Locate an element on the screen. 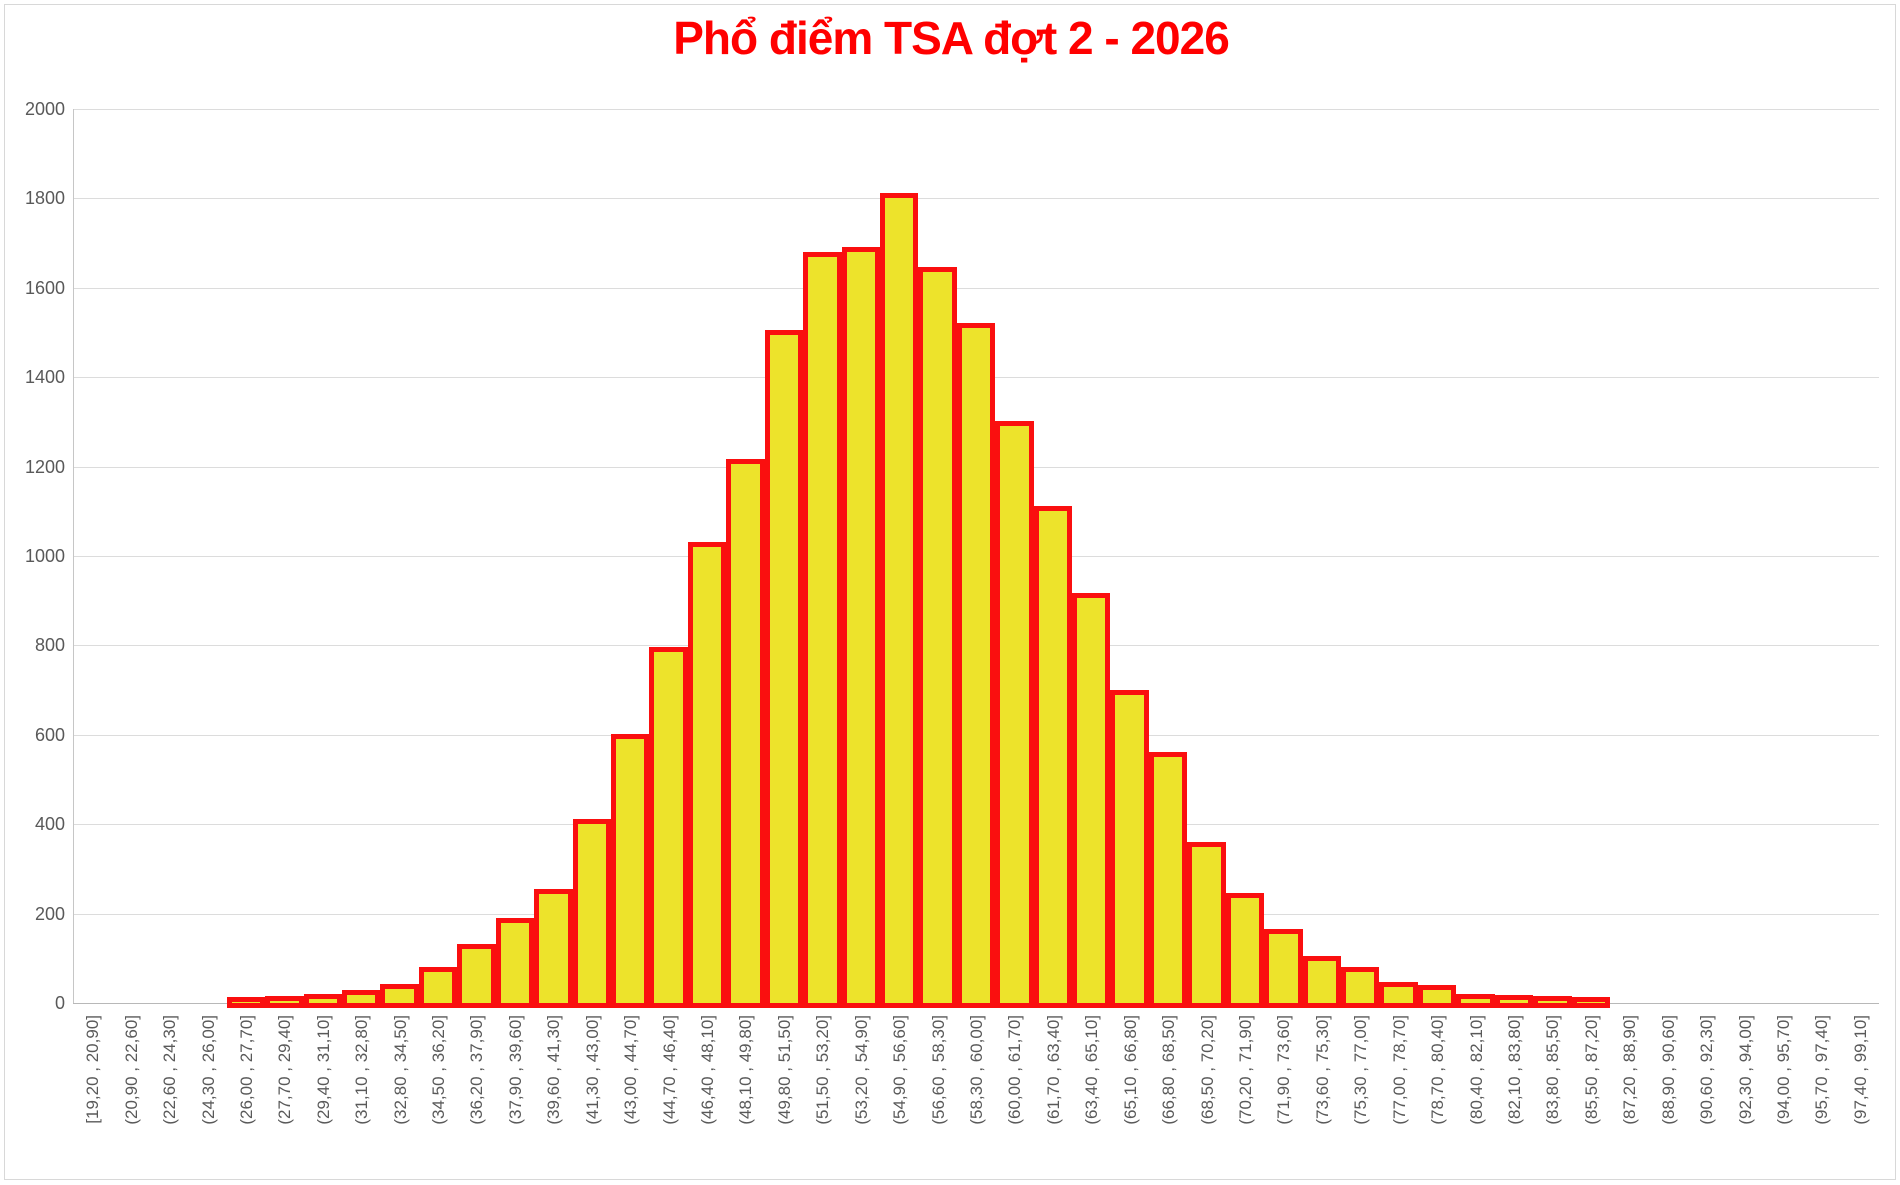 The height and width of the screenshot is (1185, 1900). x-tick-label: (78,70 , 80,40] is located at coordinates (1438, 1070).